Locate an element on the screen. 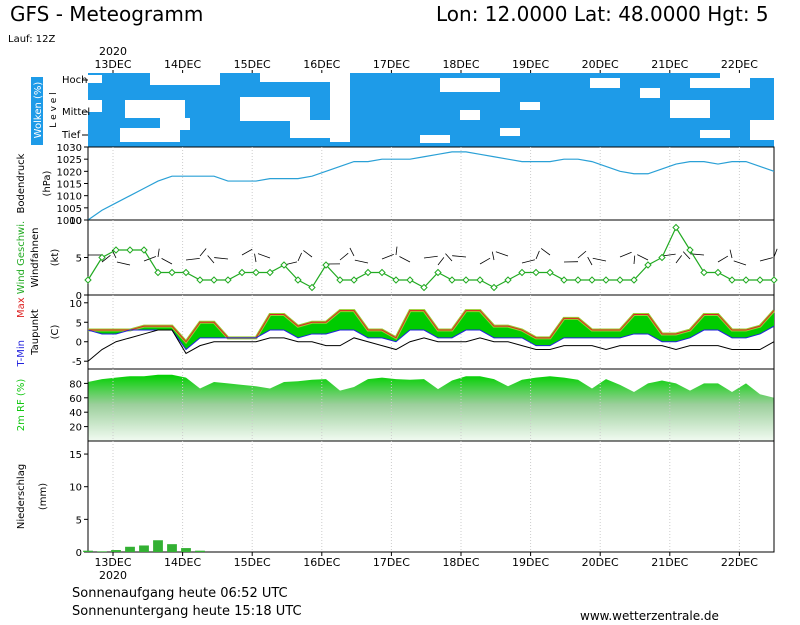 This screenshot has height=625, width=800. wind-unit-label: (kt) is located at coordinates (55, 258).